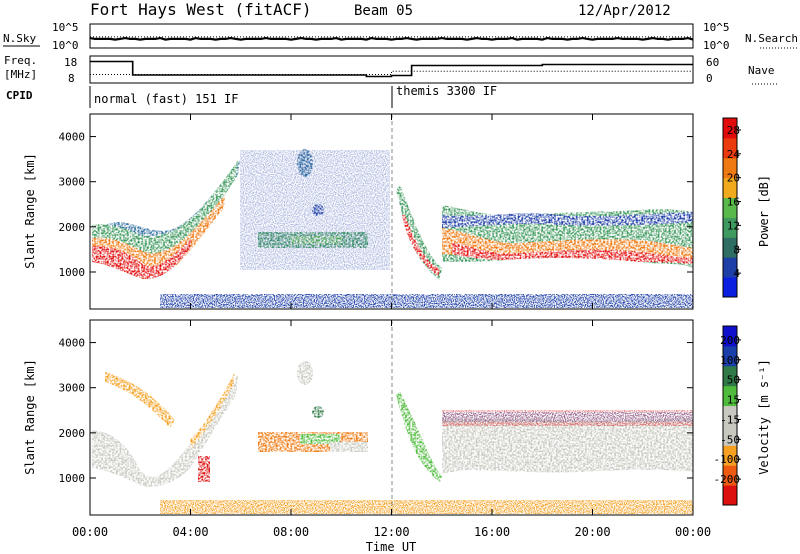 This screenshot has height=554, width=800. I want to click on noise-tick-left-top: 10^5, so click(65, 27).